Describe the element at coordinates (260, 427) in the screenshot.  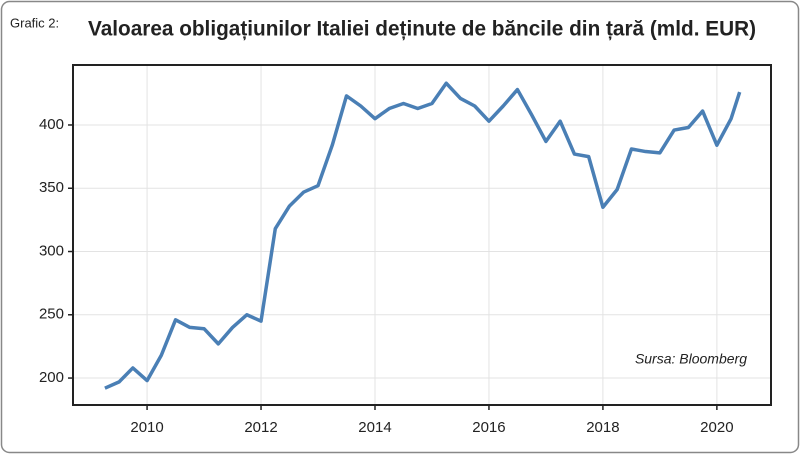
I see `x-tick-label: 2012` at that location.